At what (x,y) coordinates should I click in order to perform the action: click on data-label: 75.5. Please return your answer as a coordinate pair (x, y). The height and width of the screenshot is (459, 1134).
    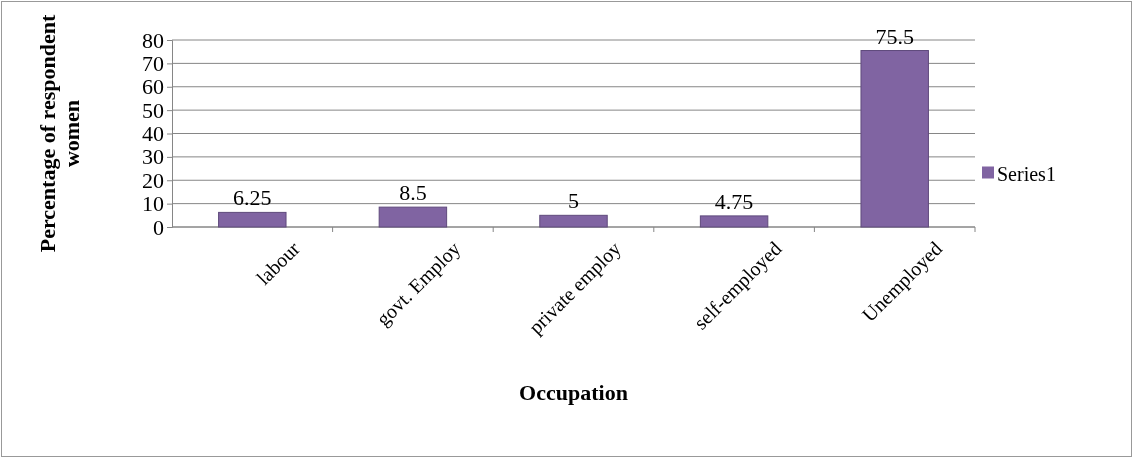
    Looking at the image, I should click on (894, 36).